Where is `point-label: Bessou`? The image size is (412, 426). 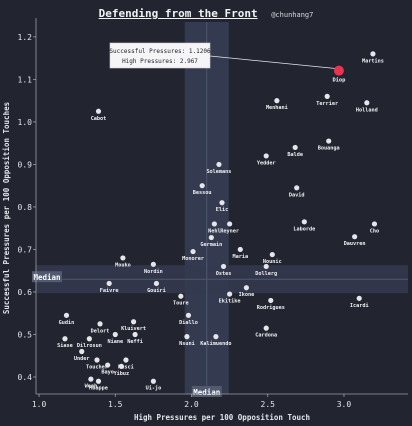
point-label: Bessou is located at coordinates (202, 193).